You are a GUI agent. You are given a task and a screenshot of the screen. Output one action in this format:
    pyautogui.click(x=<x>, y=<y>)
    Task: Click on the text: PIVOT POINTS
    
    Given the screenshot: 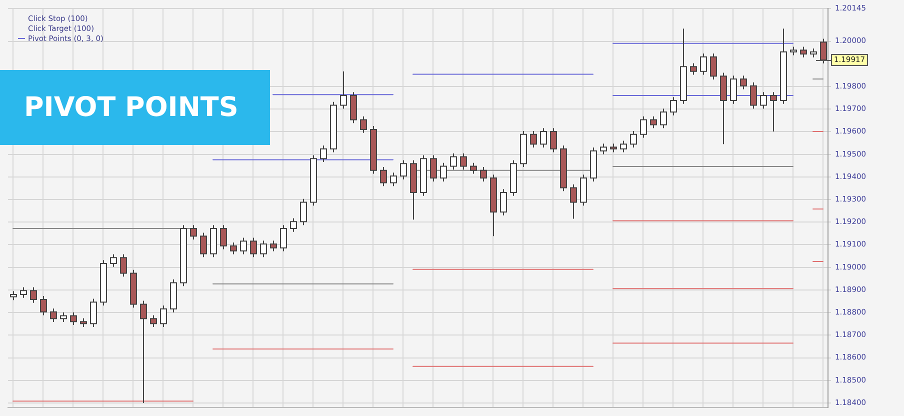 What is the action you would take?
    pyautogui.click(x=135, y=107)
    